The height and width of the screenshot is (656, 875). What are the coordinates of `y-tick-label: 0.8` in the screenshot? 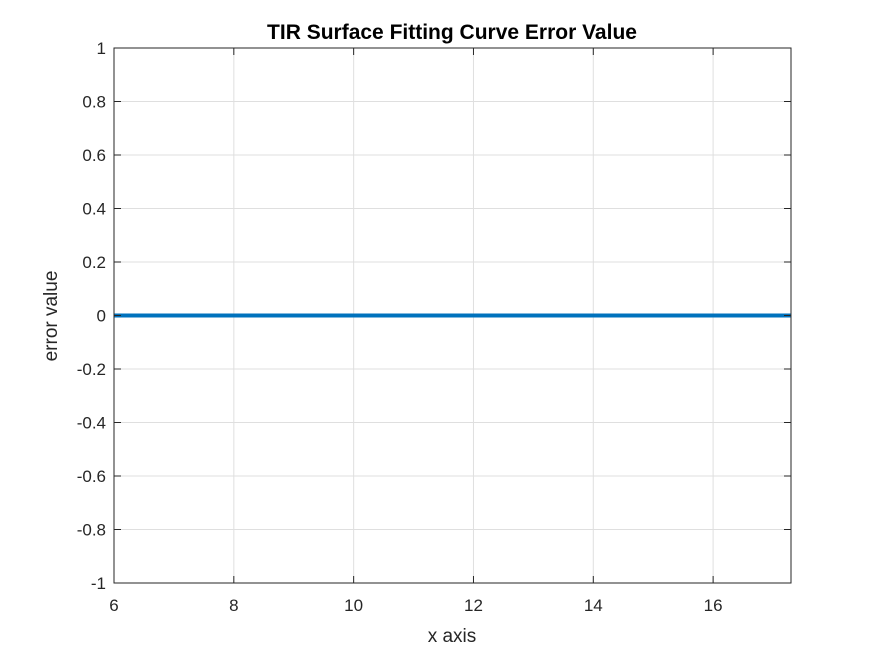 It's located at (94, 102).